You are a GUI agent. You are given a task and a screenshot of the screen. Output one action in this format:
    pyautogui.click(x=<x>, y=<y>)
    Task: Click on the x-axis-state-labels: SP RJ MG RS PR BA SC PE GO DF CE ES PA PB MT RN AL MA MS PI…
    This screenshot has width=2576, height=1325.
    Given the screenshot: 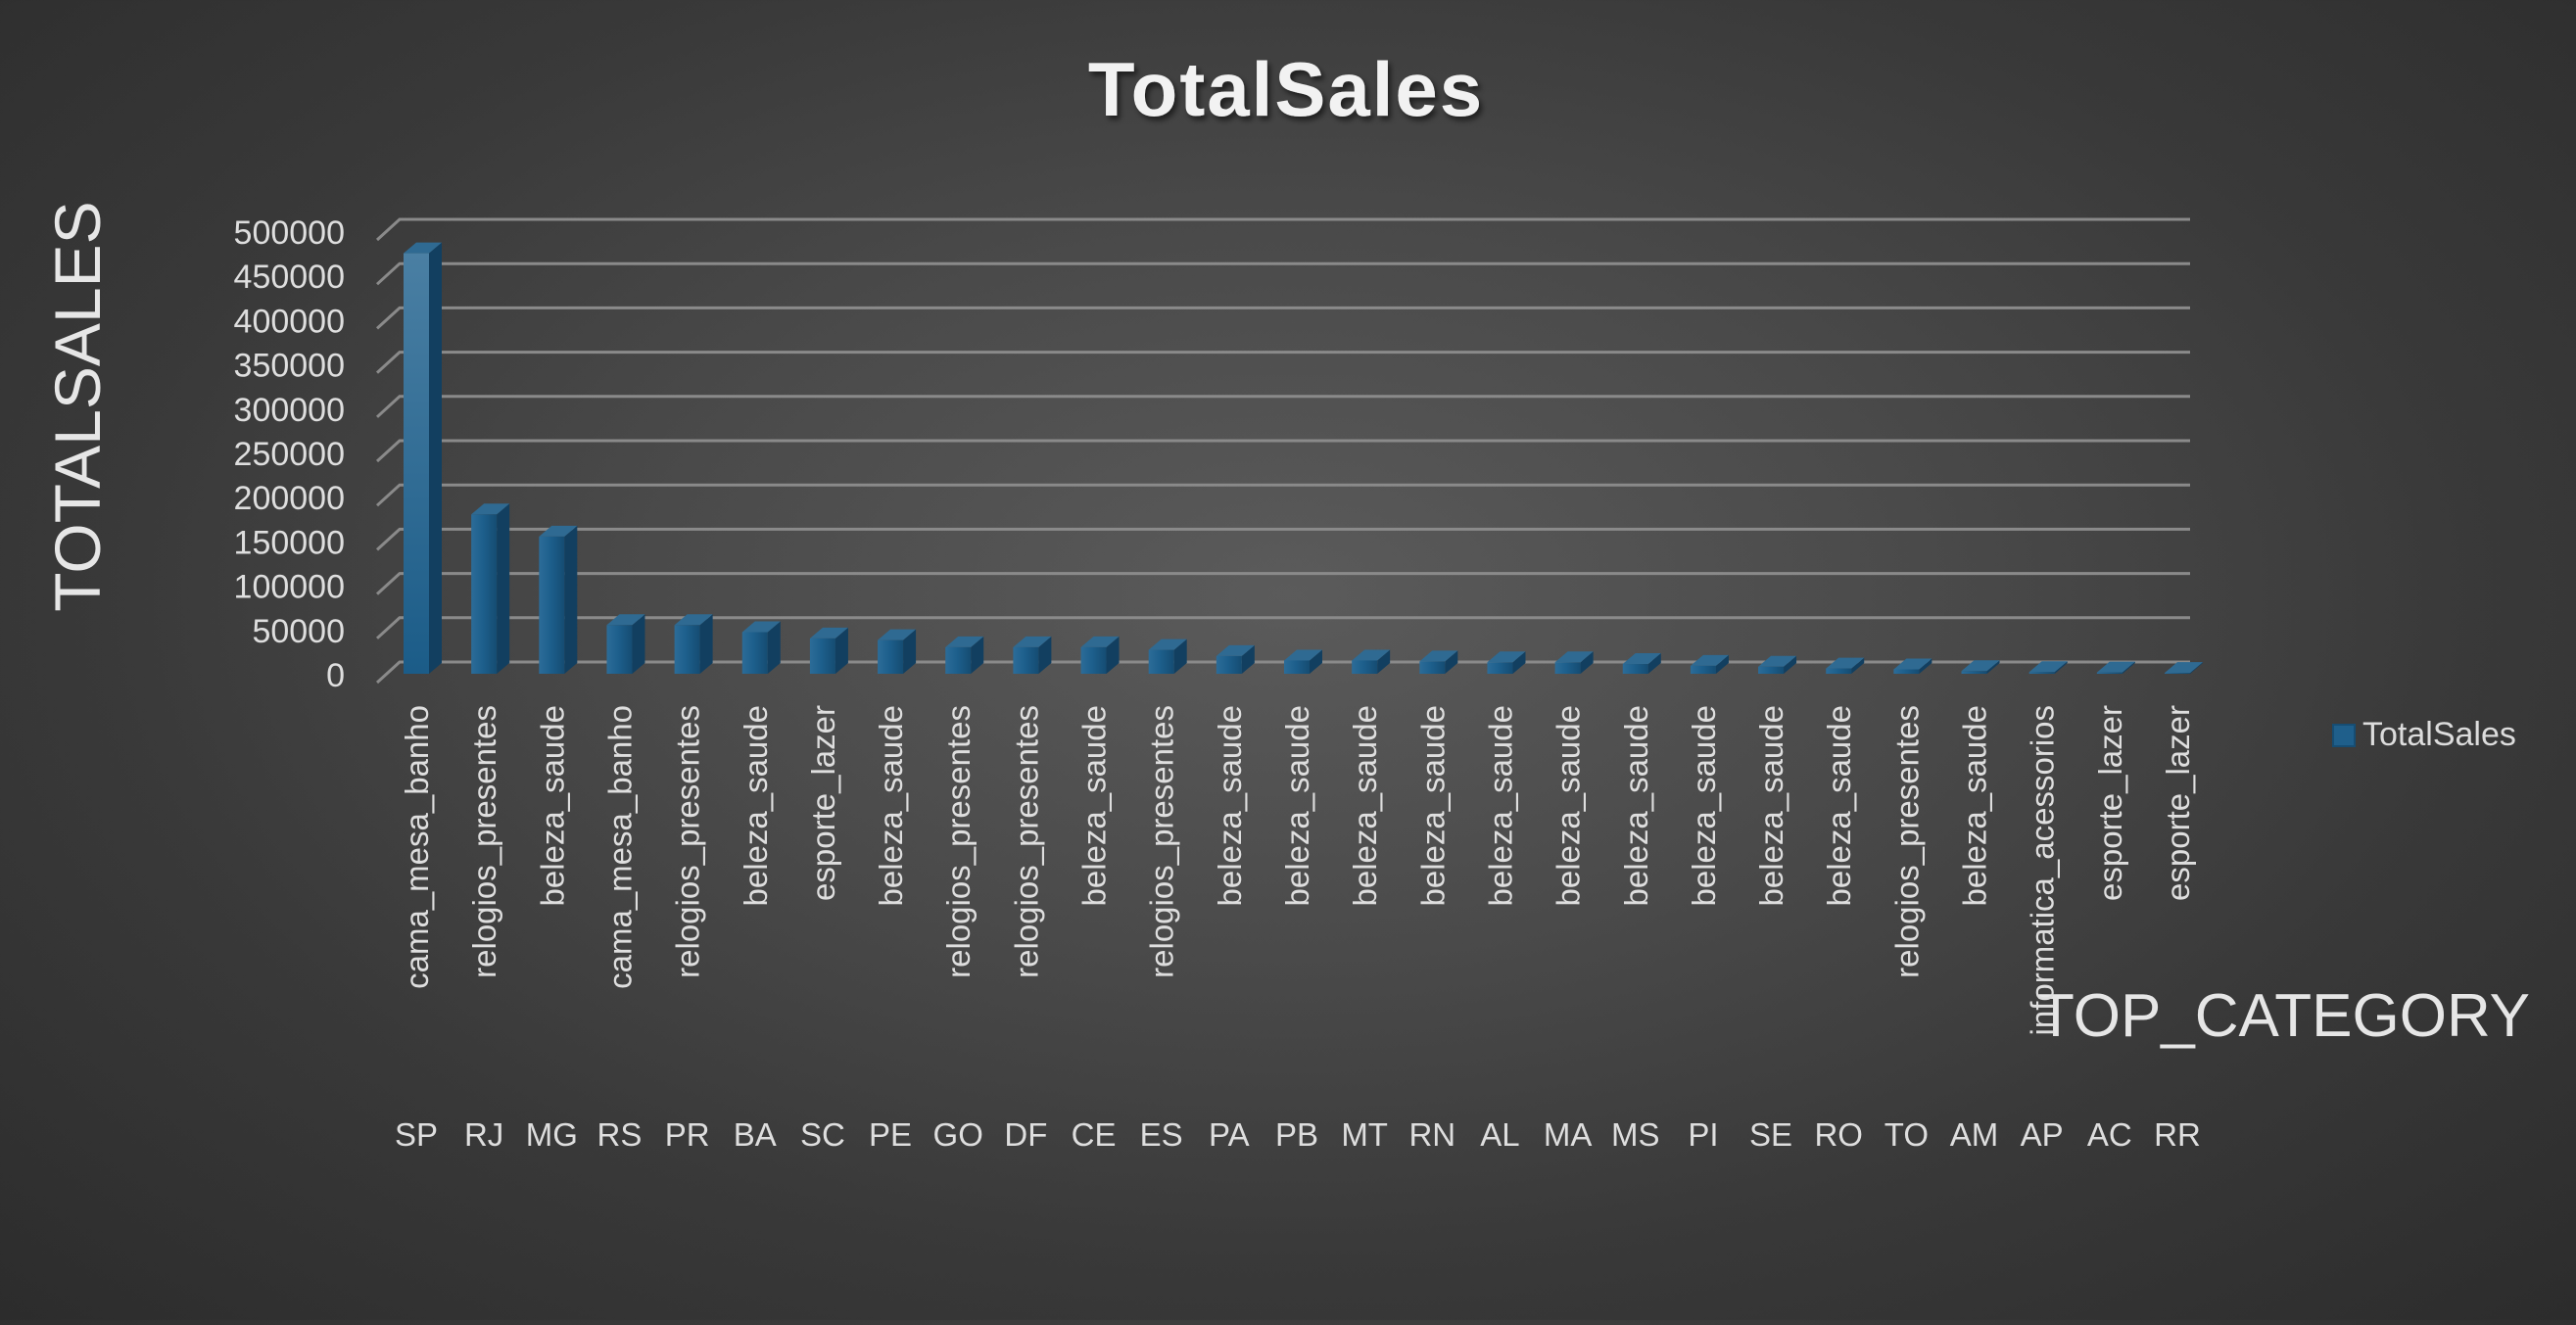 What is the action you would take?
    pyautogui.click(x=1298, y=1134)
    